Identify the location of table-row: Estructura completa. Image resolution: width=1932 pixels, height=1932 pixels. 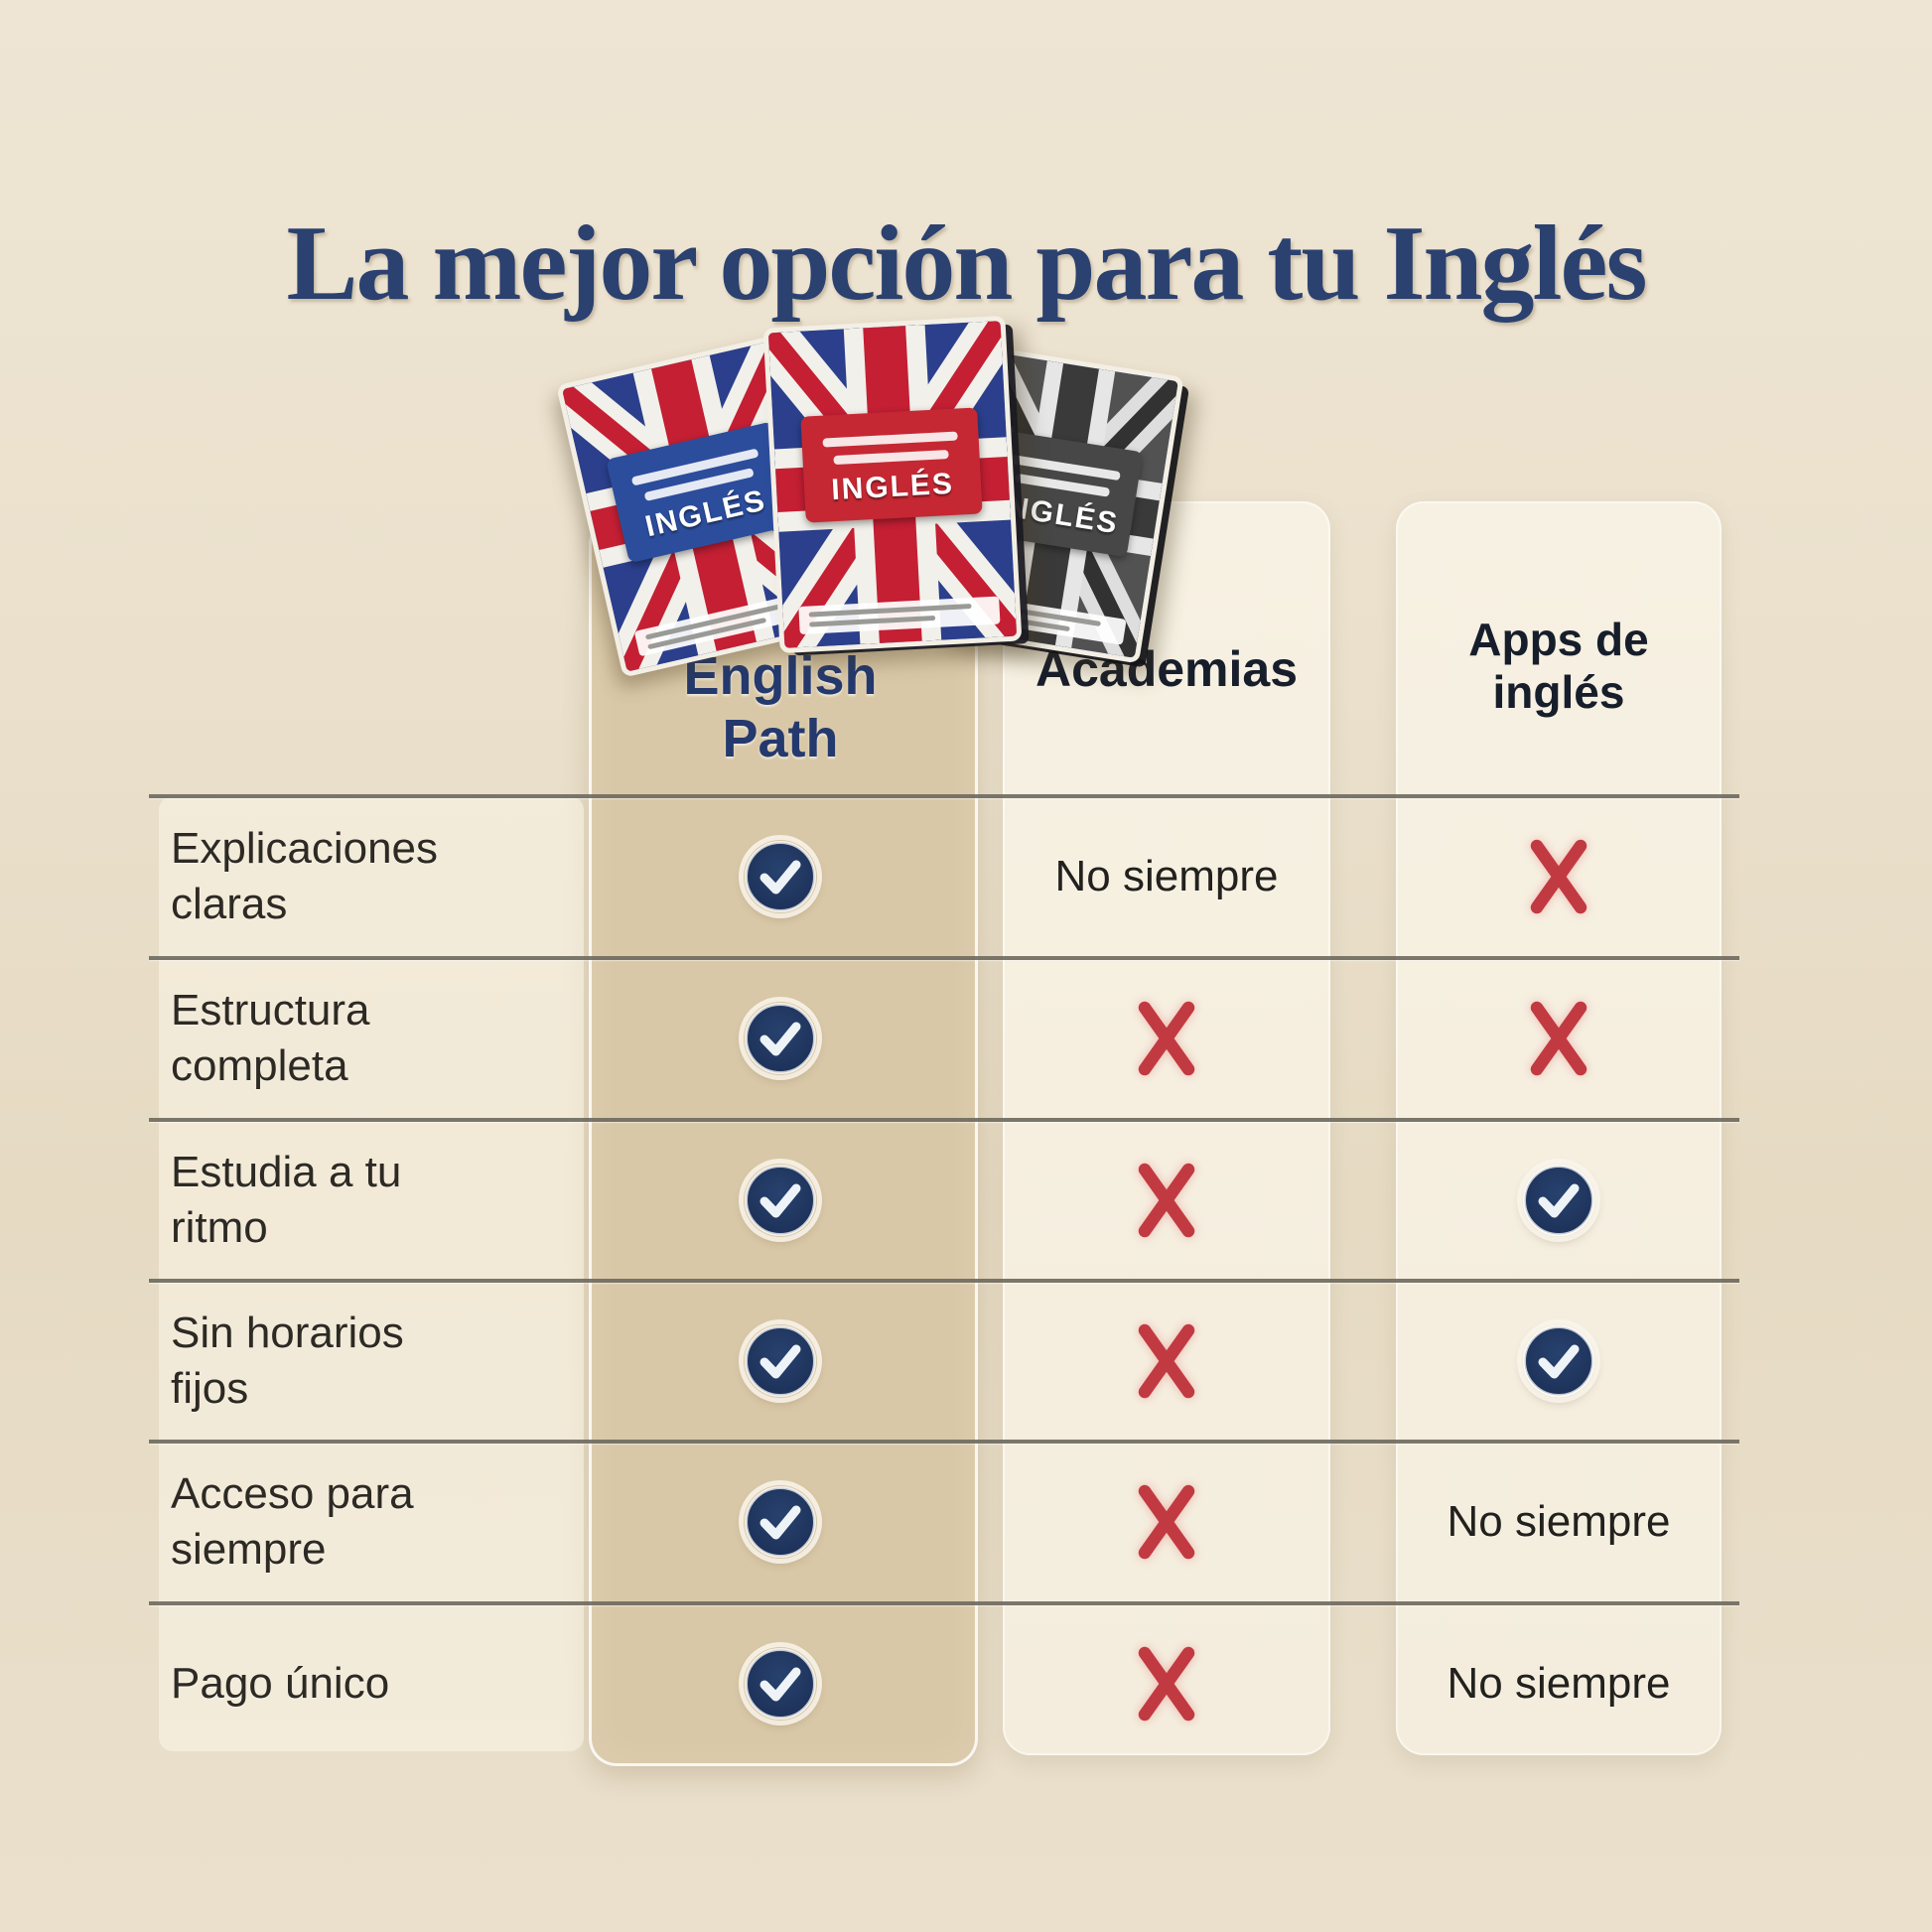
(966, 1038).